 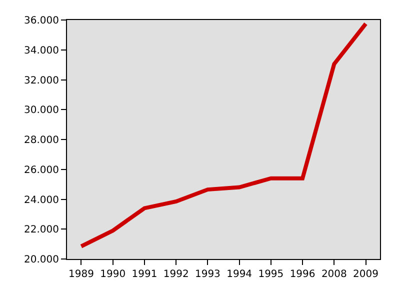 I want to click on x-tick-label: 1994, so click(x=239, y=274).